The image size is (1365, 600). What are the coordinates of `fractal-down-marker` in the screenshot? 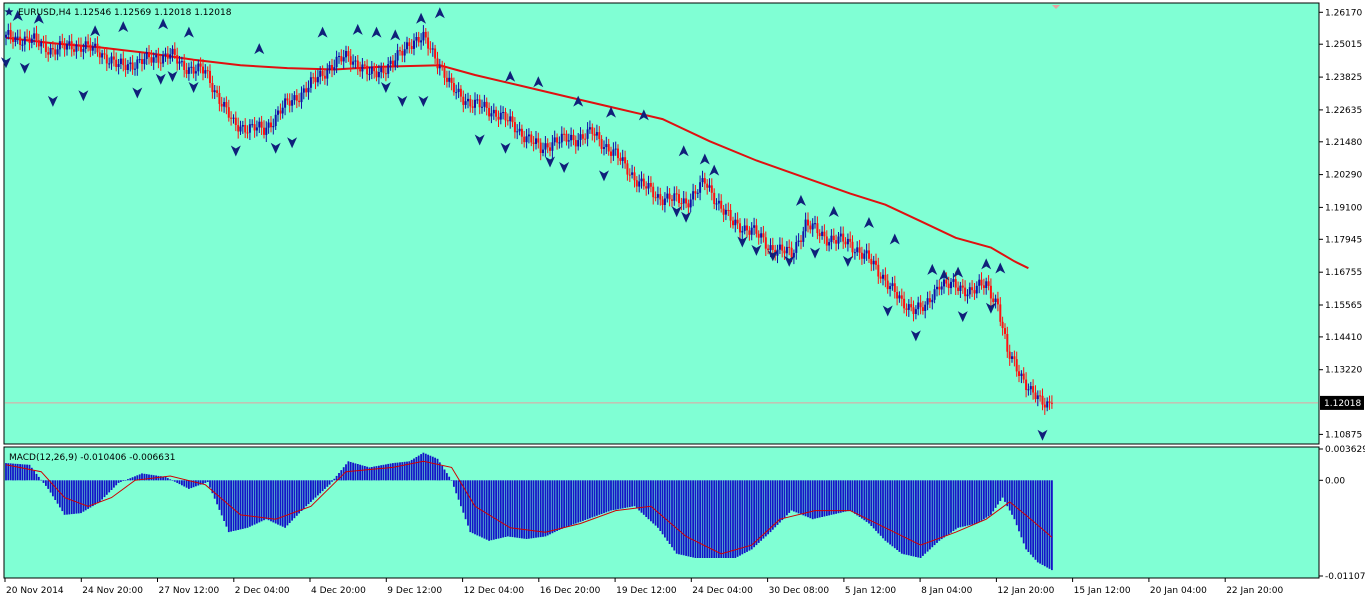 It's located at (235, 151).